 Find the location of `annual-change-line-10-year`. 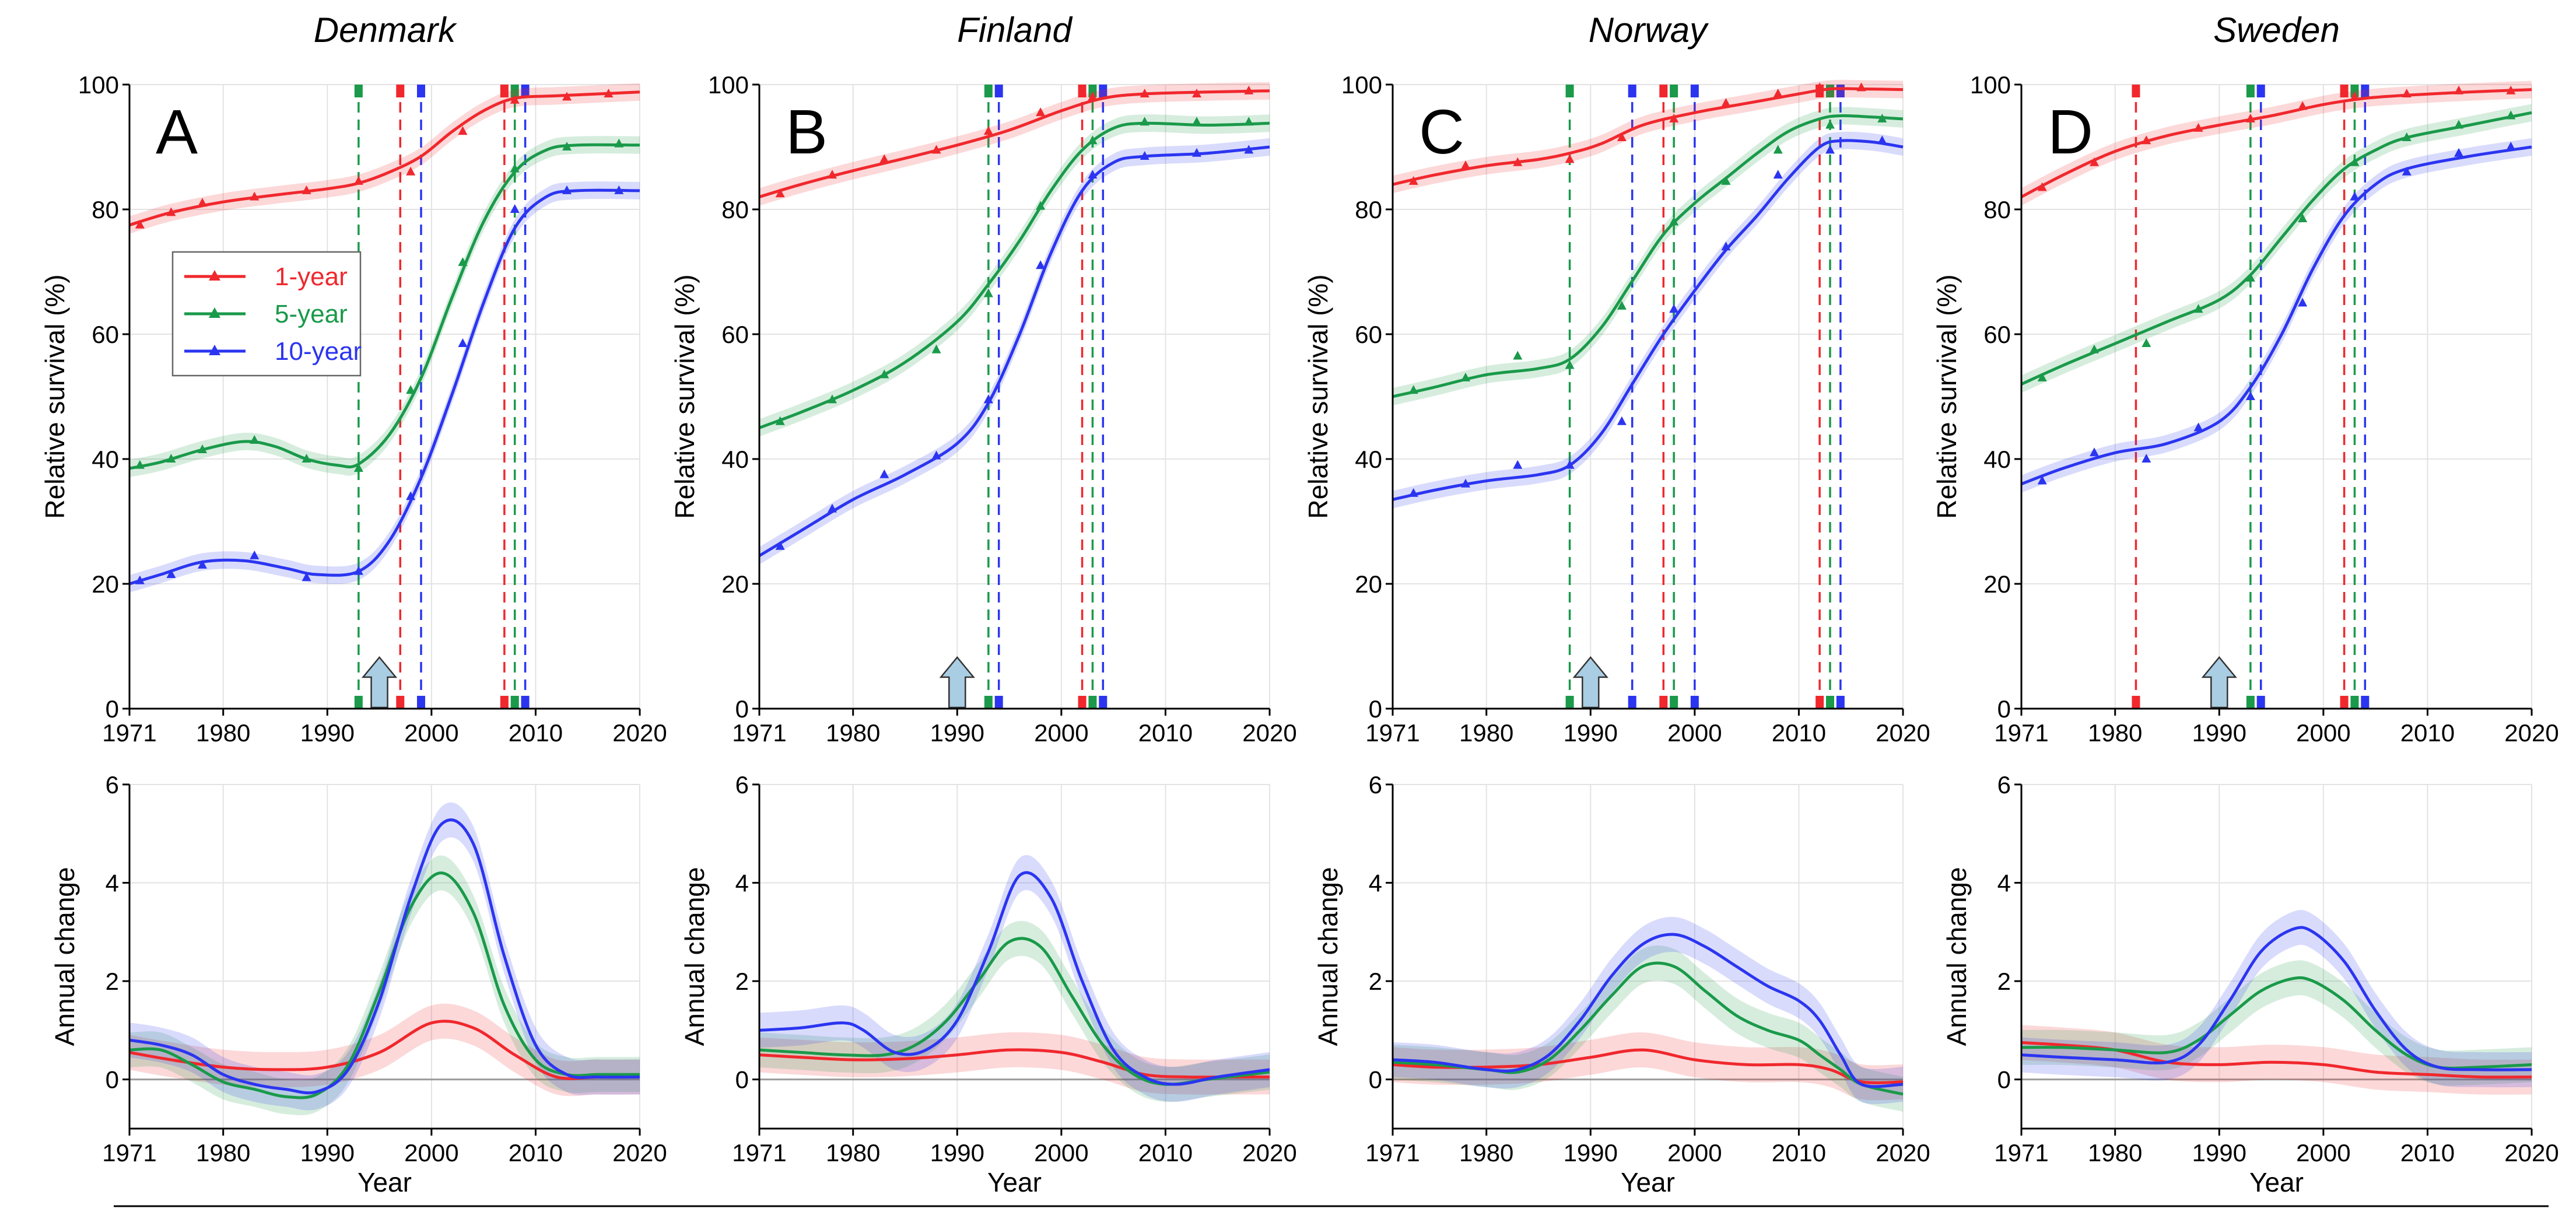

annual-change-line-10-year is located at coordinates (1014, 978).